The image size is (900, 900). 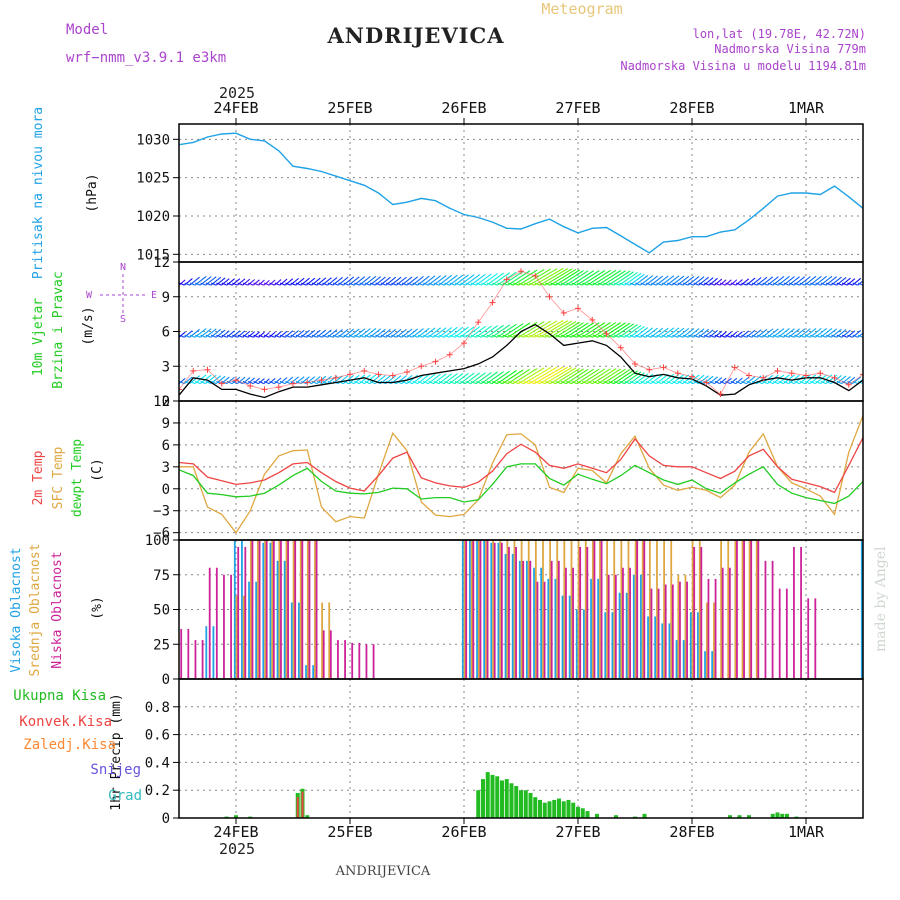 I want to click on sfc-temp-line, so click(x=521, y=474).